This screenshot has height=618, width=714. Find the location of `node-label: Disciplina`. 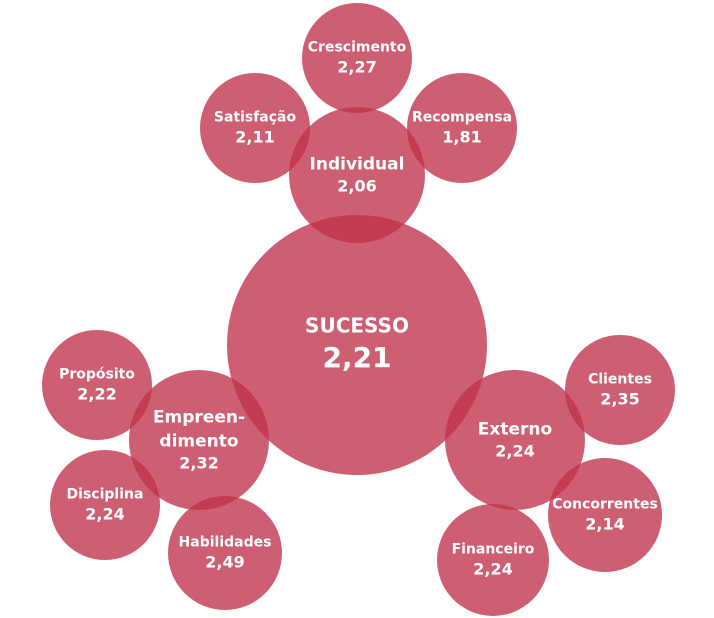

node-label: Disciplina is located at coordinates (105, 495).